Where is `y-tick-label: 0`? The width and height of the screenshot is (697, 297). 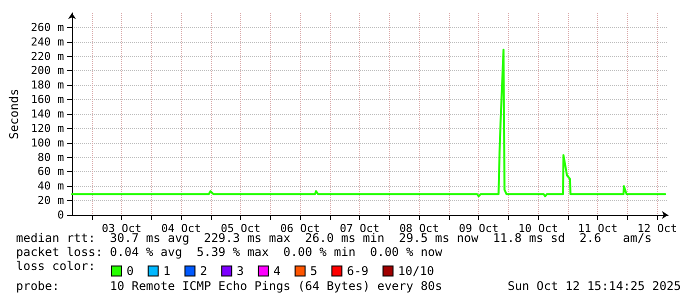 y-tick-label: 0 is located at coordinates (60, 215).